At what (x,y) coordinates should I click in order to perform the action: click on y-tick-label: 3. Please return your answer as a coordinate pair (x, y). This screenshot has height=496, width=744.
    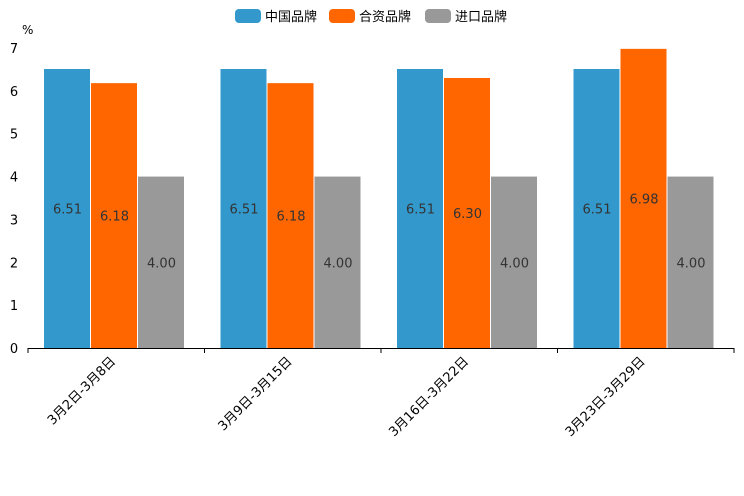
    Looking at the image, I should click on (14, 220).